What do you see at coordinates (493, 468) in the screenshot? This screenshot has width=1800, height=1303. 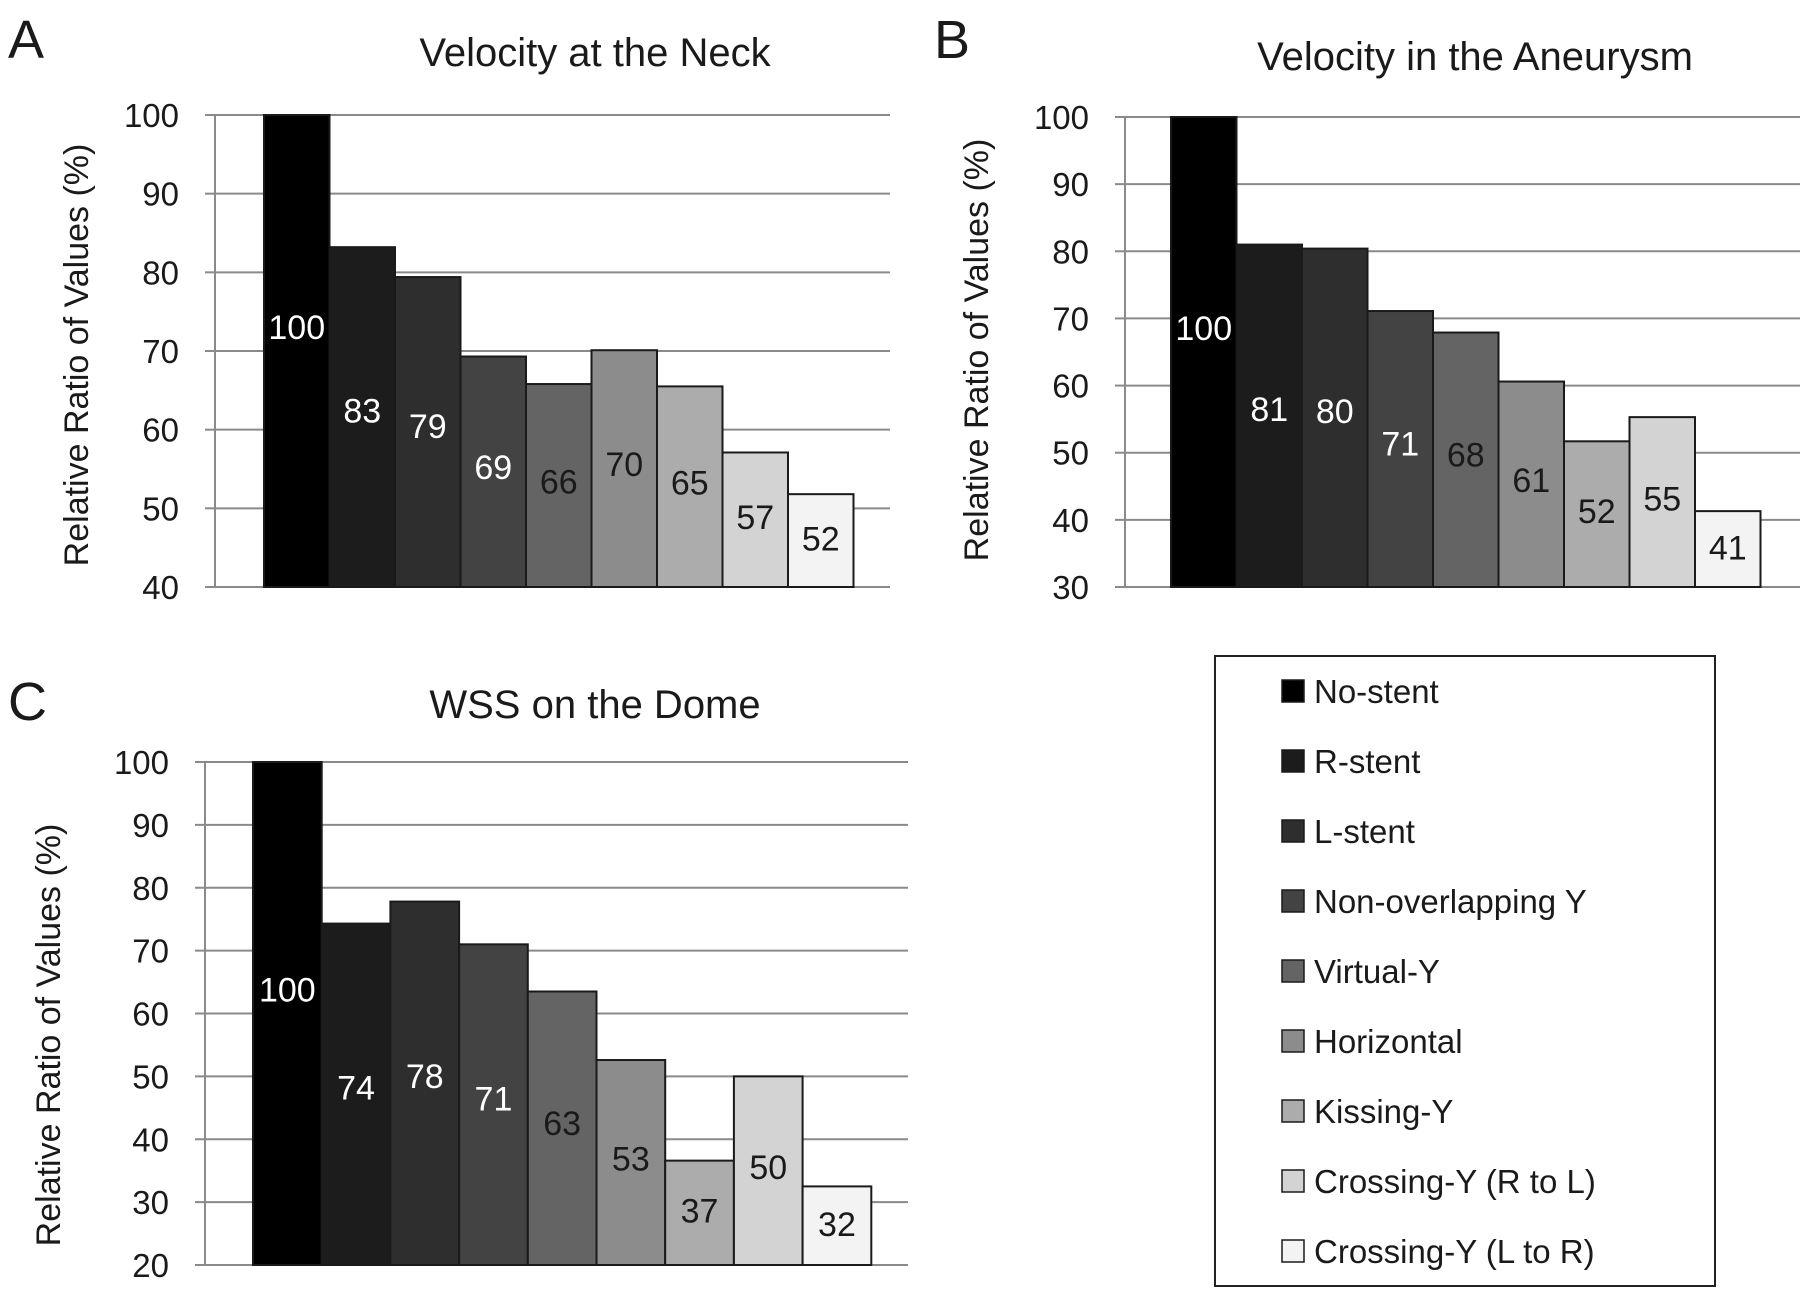 I see `data-label-a-4: 69` at bounding box center [493, 468].